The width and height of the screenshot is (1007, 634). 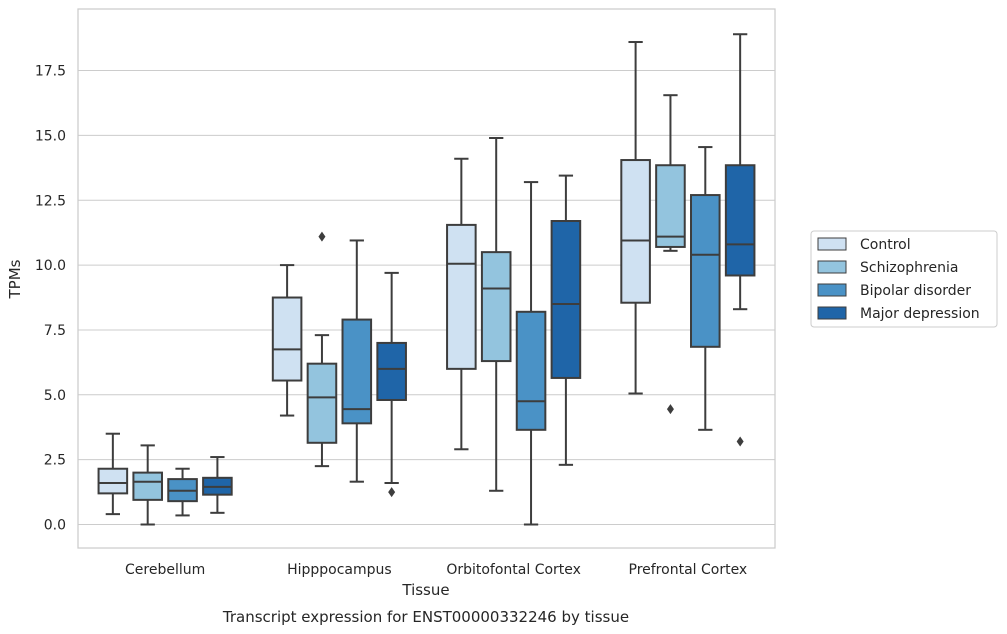 What do you see at coordinates (513, 570) in the screenshot?
I see `x-tick-label: Orbitofontal Cortex` at bounding box center [513, 570].